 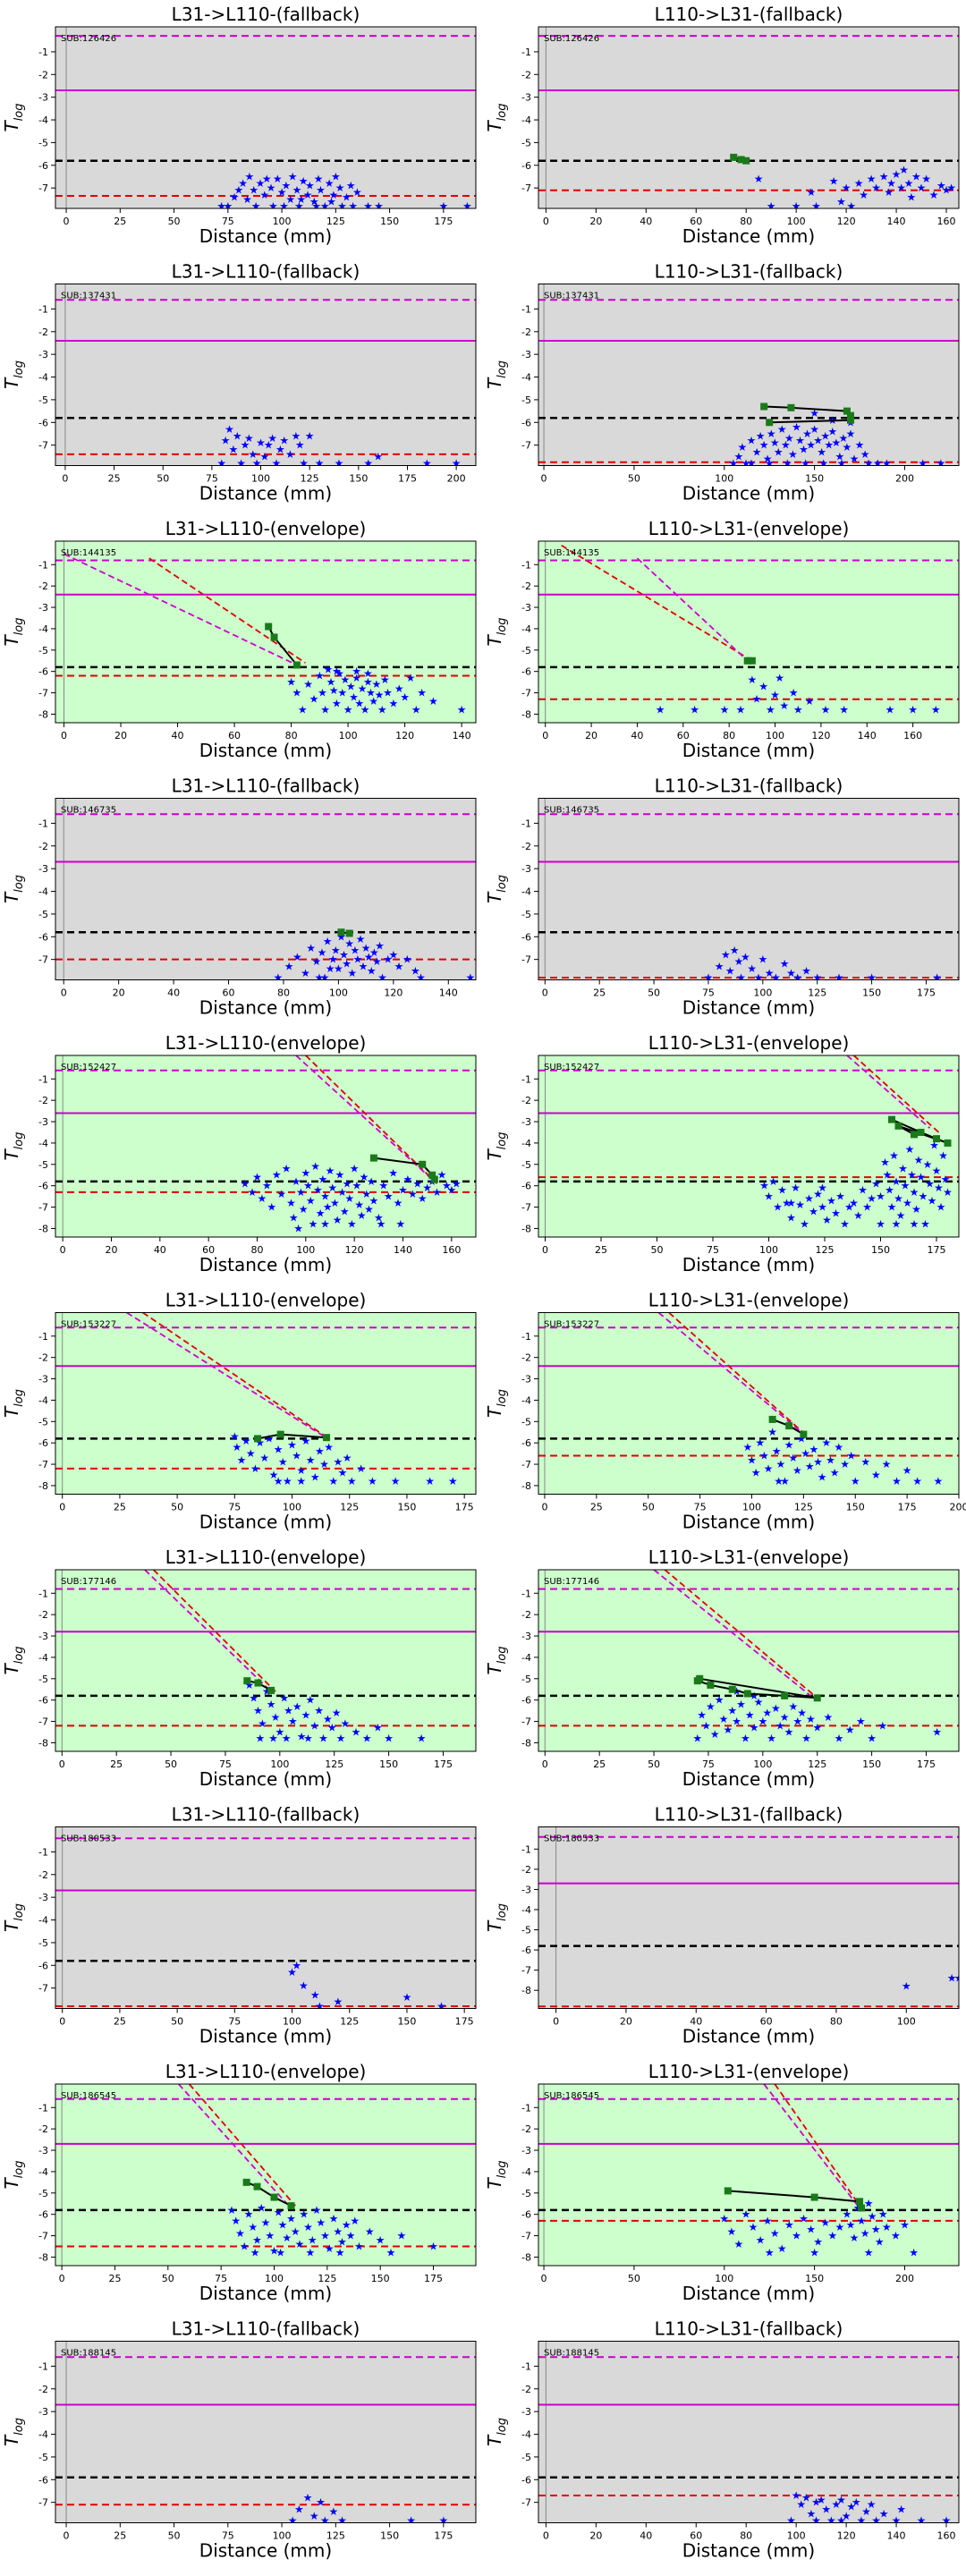 I want to click on plot-area: ★★★★★★★★★★★★★★★★★★★★★★★★★★★★★★★★★★★★★ ★ ★ ★, so click(x=265, y=2175).